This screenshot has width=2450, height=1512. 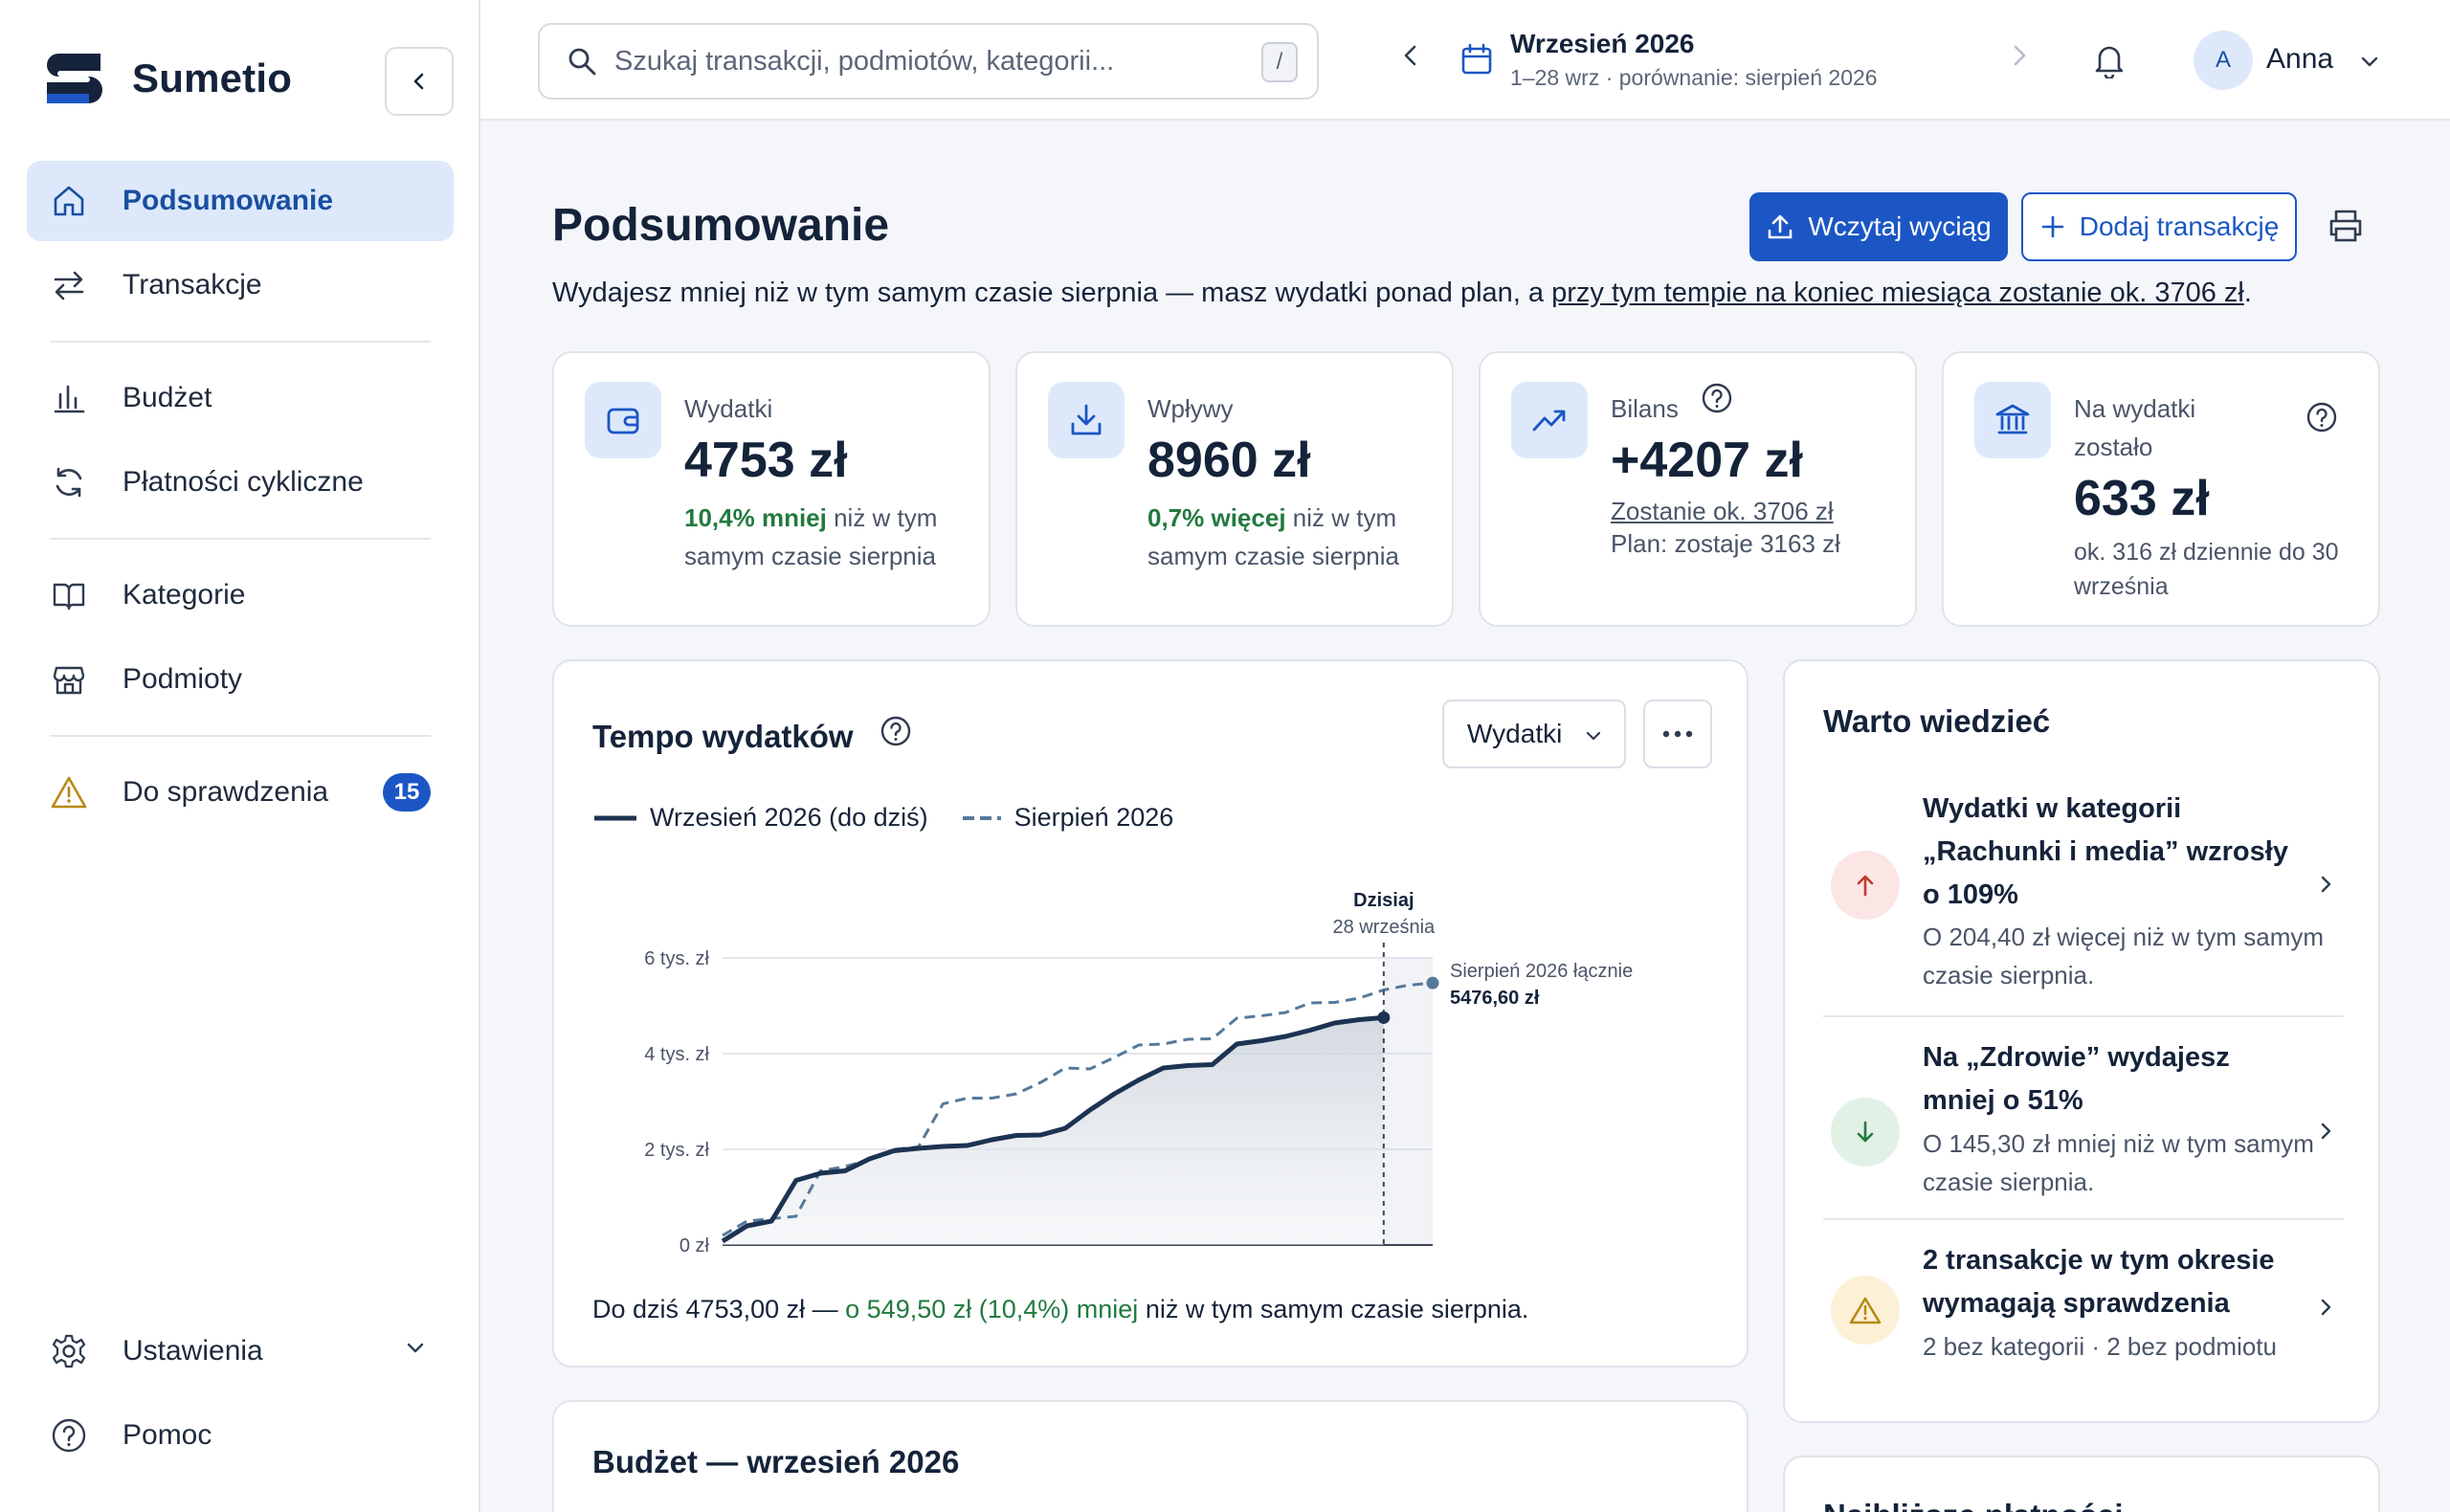 What do you see at coordinates (2142, 498) in the screenshot?
I see `kpi-value: 633 zł` at bounding box center [2142, 498].